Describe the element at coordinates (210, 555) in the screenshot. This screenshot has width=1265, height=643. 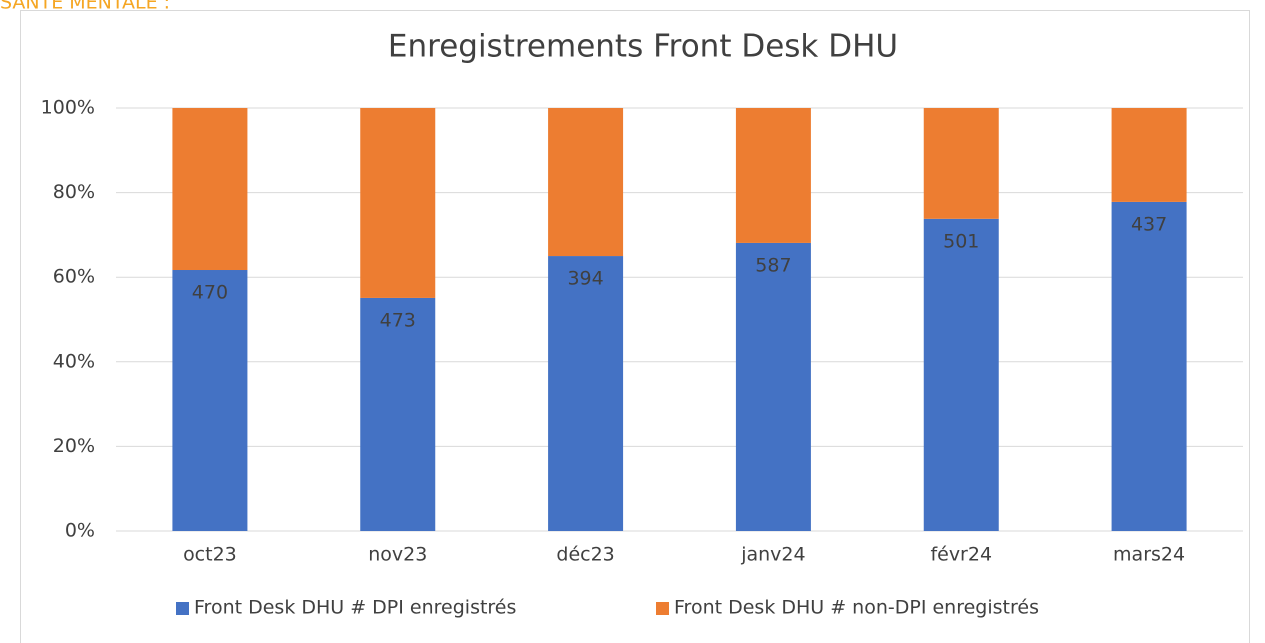
I see `x-tick-label: oct23` at that location.